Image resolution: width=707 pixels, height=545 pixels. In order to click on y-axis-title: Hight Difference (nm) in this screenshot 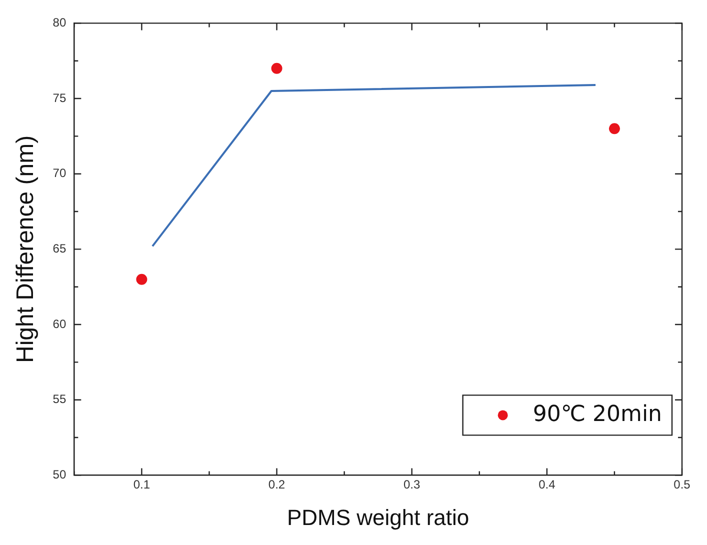, I will do `click(26, 249)`.